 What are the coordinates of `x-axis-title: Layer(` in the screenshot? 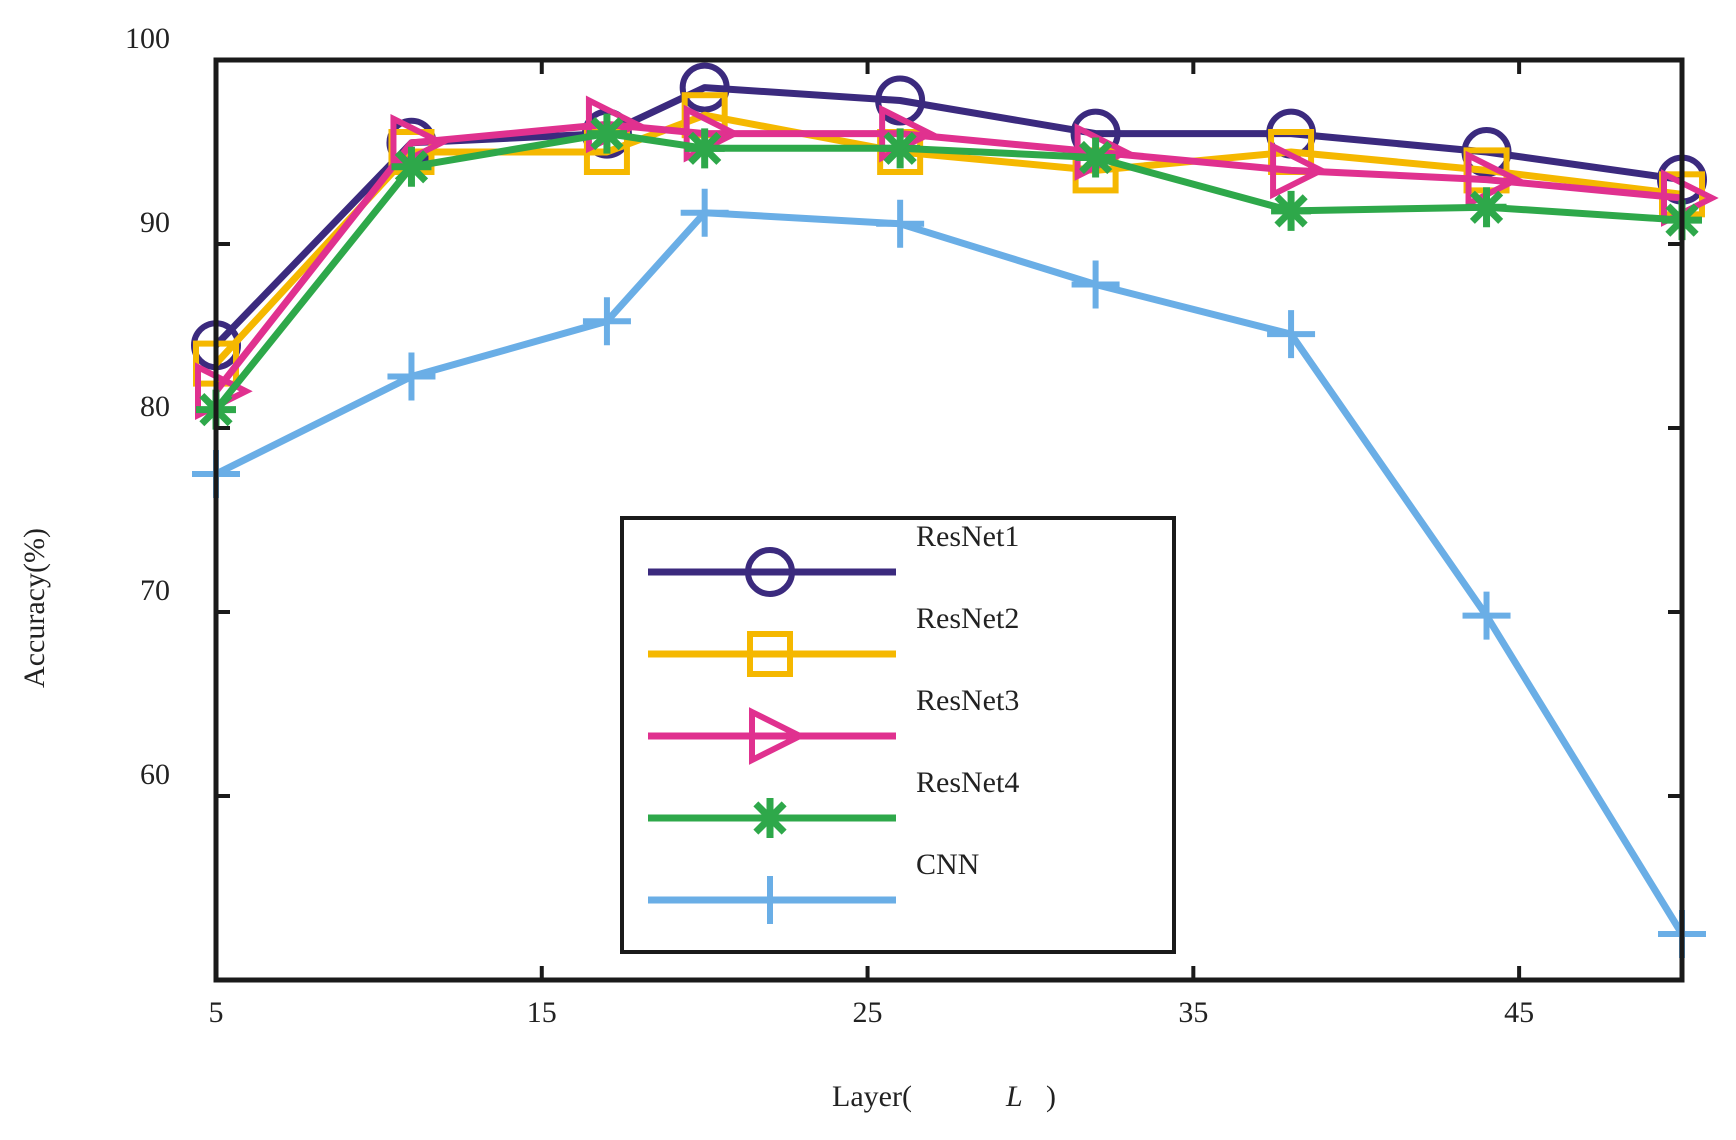 It's located at (872, 1096).